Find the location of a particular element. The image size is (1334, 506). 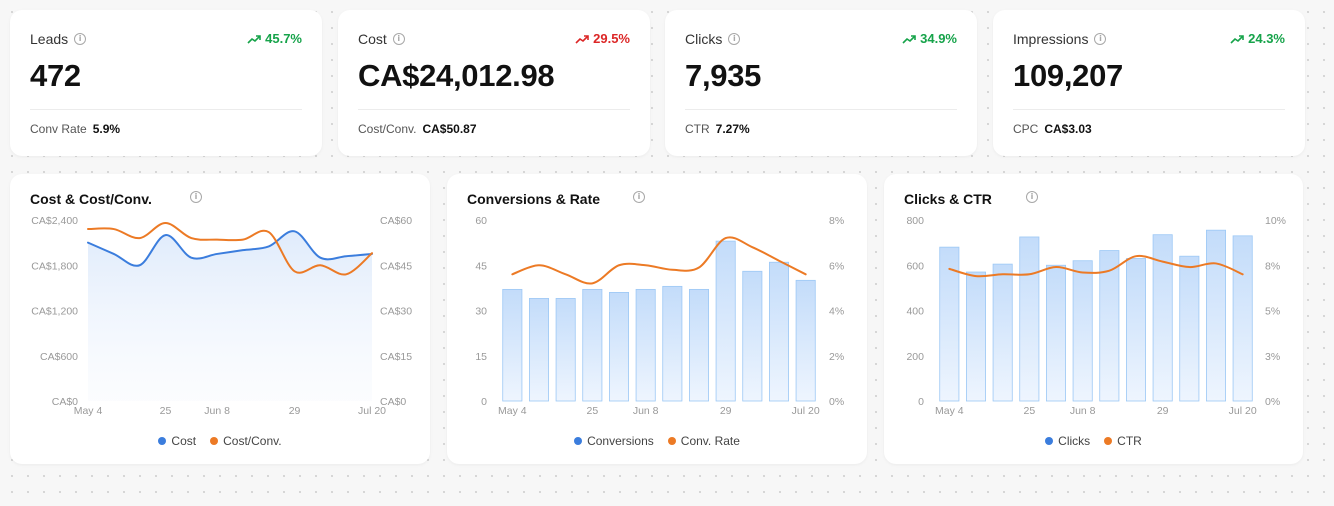

delta-badge: 45.7% is located at coordinates (274, 38).